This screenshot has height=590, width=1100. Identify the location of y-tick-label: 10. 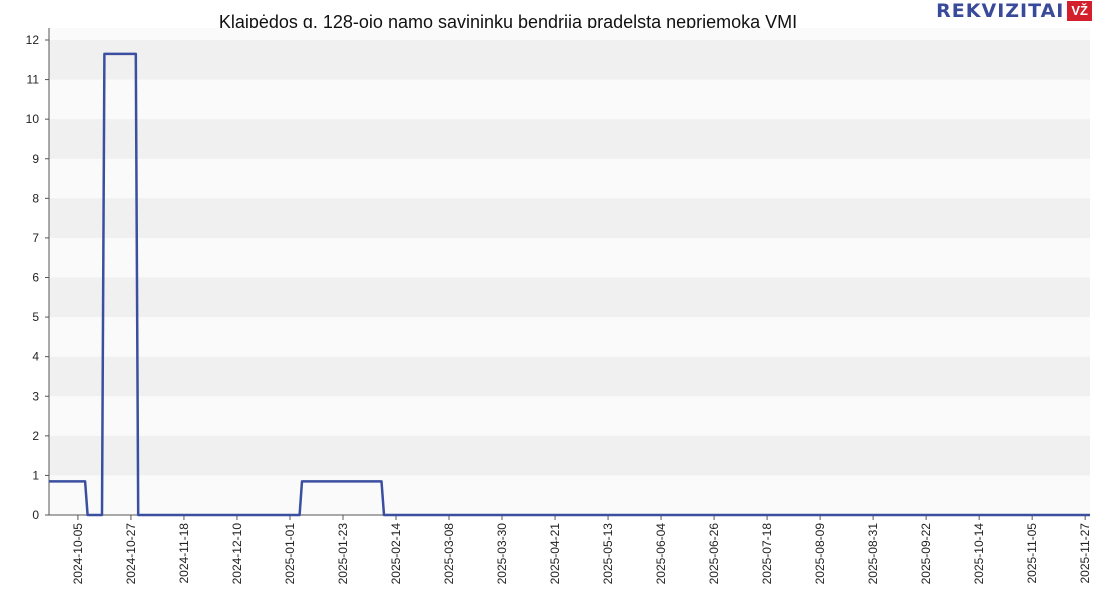
(33, 119).